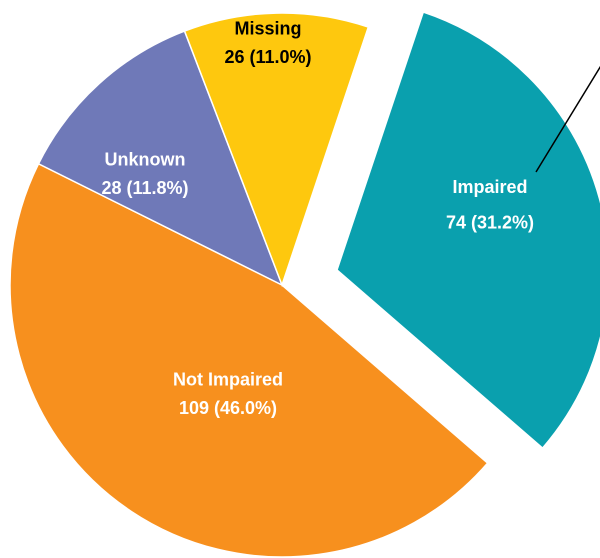 This screenshot has height=558, width=600. I want to click on leader-line, so click(567, 119).